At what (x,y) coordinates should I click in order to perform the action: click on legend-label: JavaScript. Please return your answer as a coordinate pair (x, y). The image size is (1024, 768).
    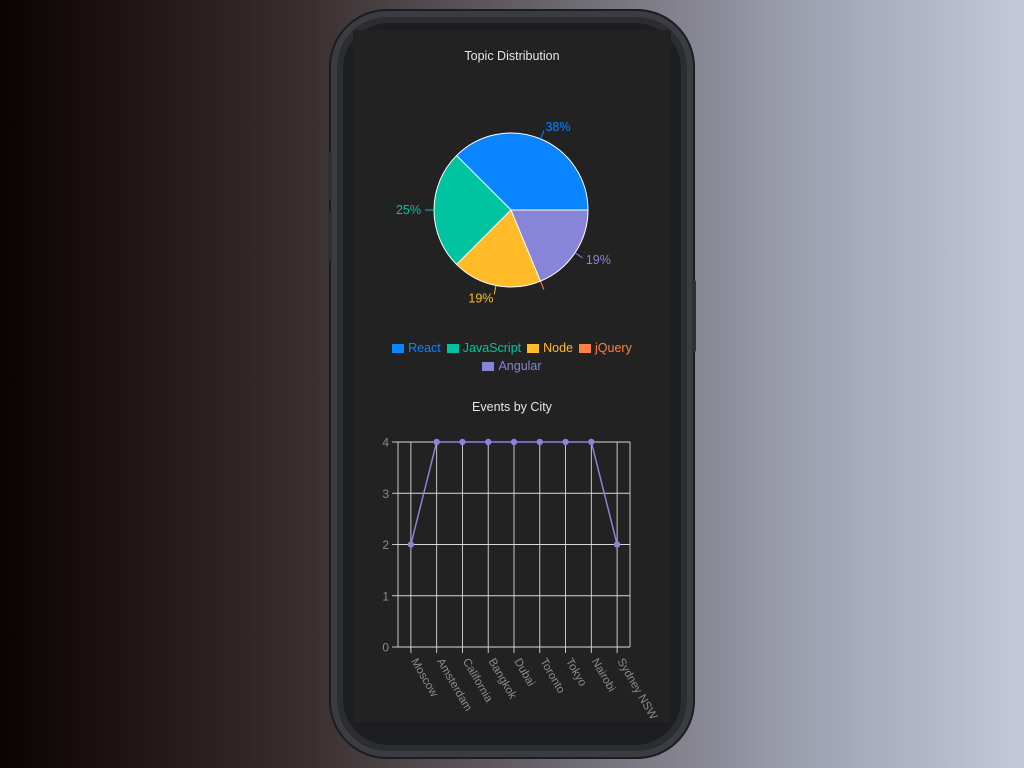
    Looking at the image, I should click on (492, 348).